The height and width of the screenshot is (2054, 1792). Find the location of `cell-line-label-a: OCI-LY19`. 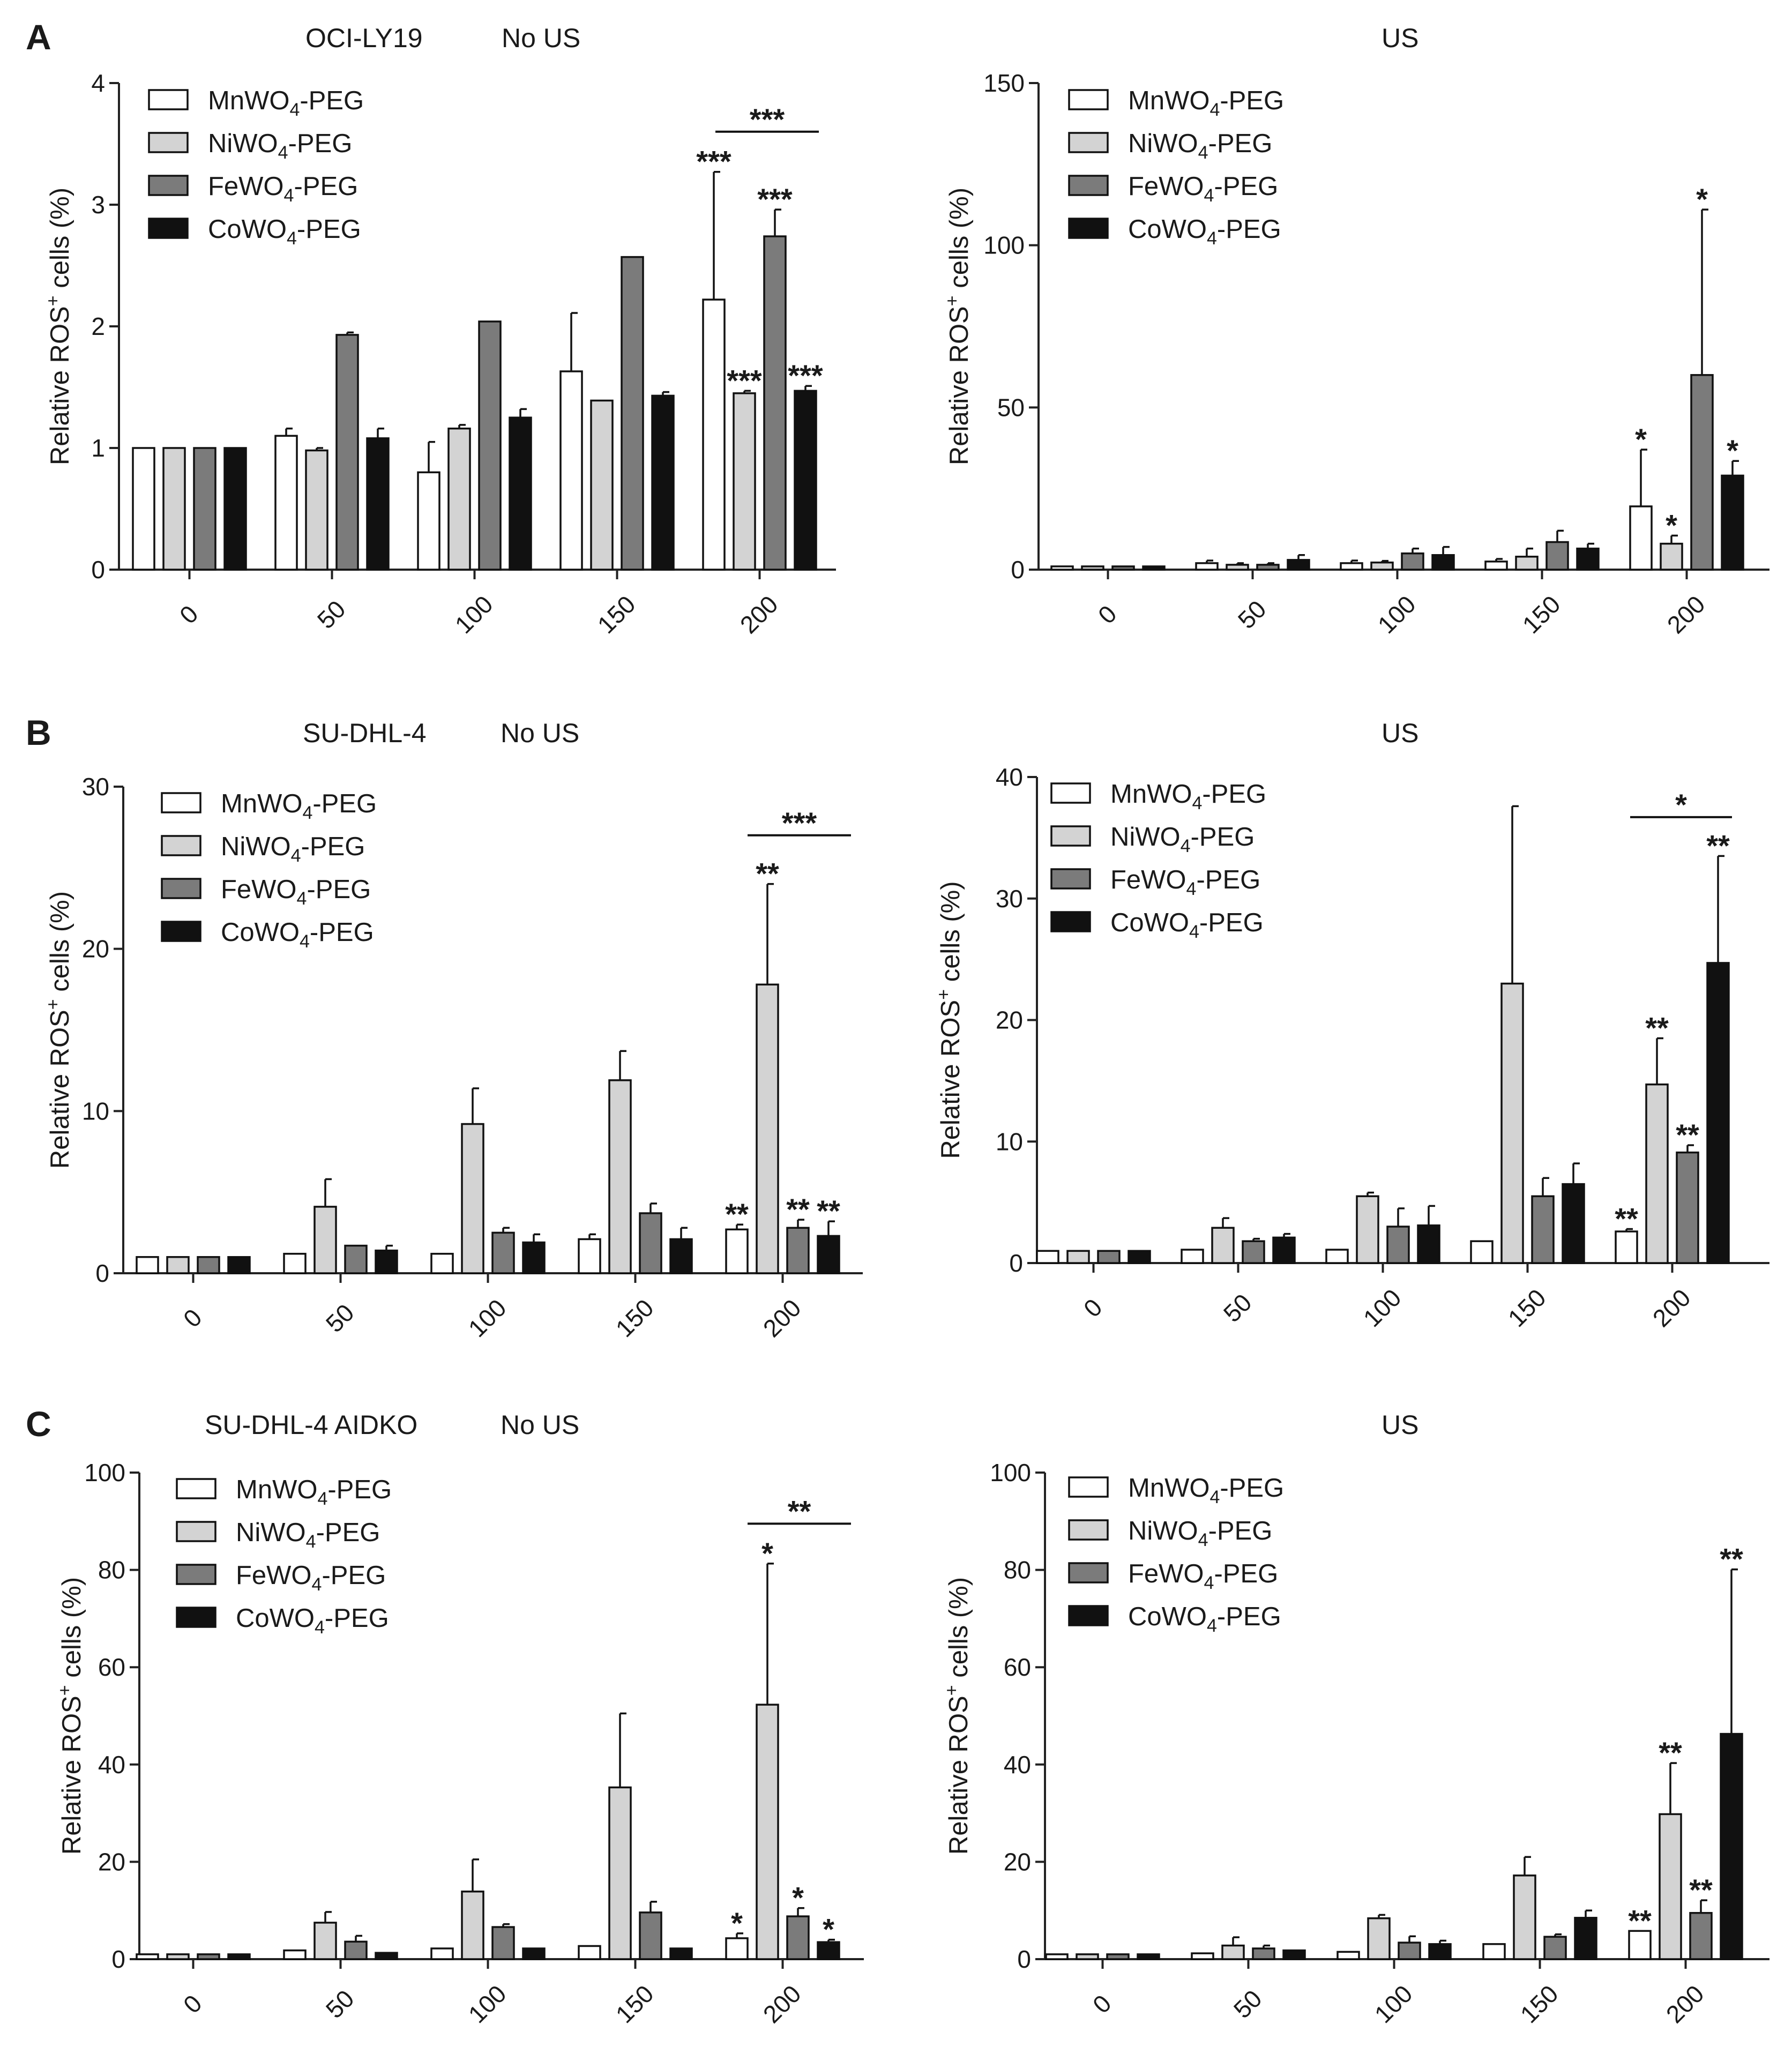

cell-line-label-a: OCI-LY19 is located at coordinates (364, 38).